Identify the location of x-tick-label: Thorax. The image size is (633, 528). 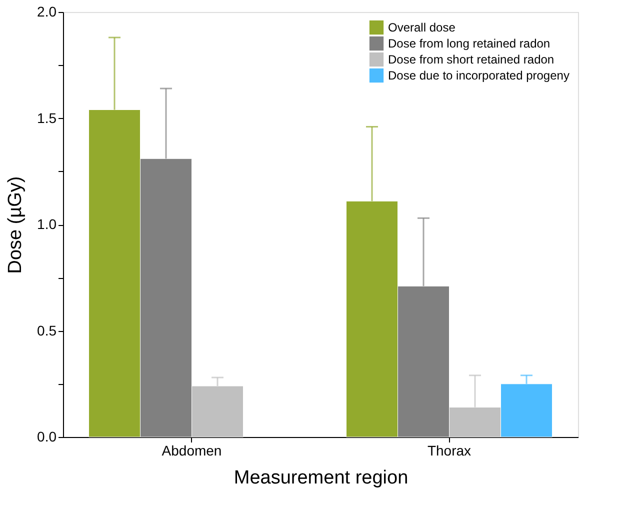
(449, 450).